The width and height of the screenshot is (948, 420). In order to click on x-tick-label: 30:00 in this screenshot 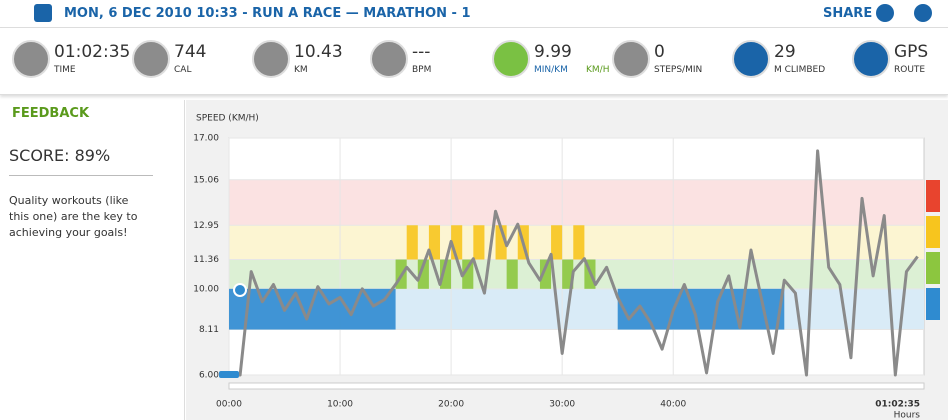, I will do `click(562, 405)`.